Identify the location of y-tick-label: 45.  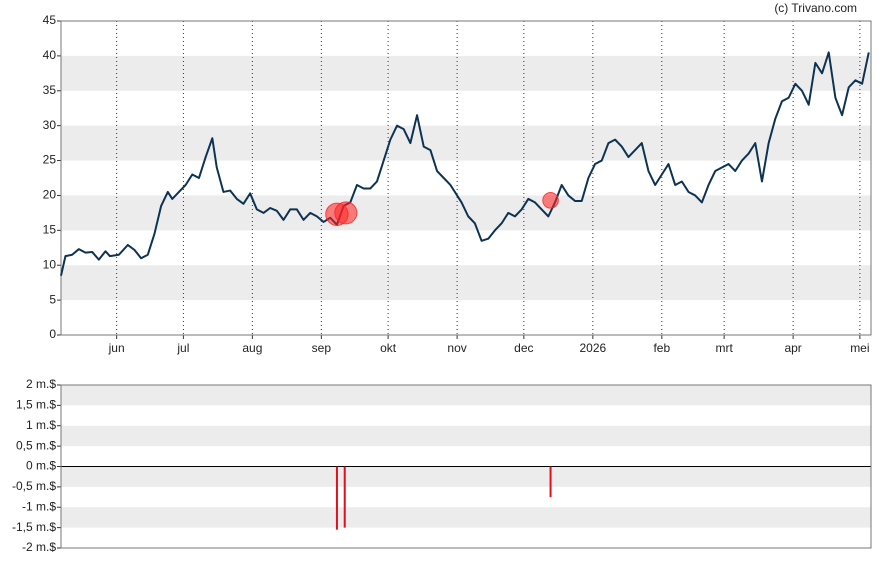
(50, 20).